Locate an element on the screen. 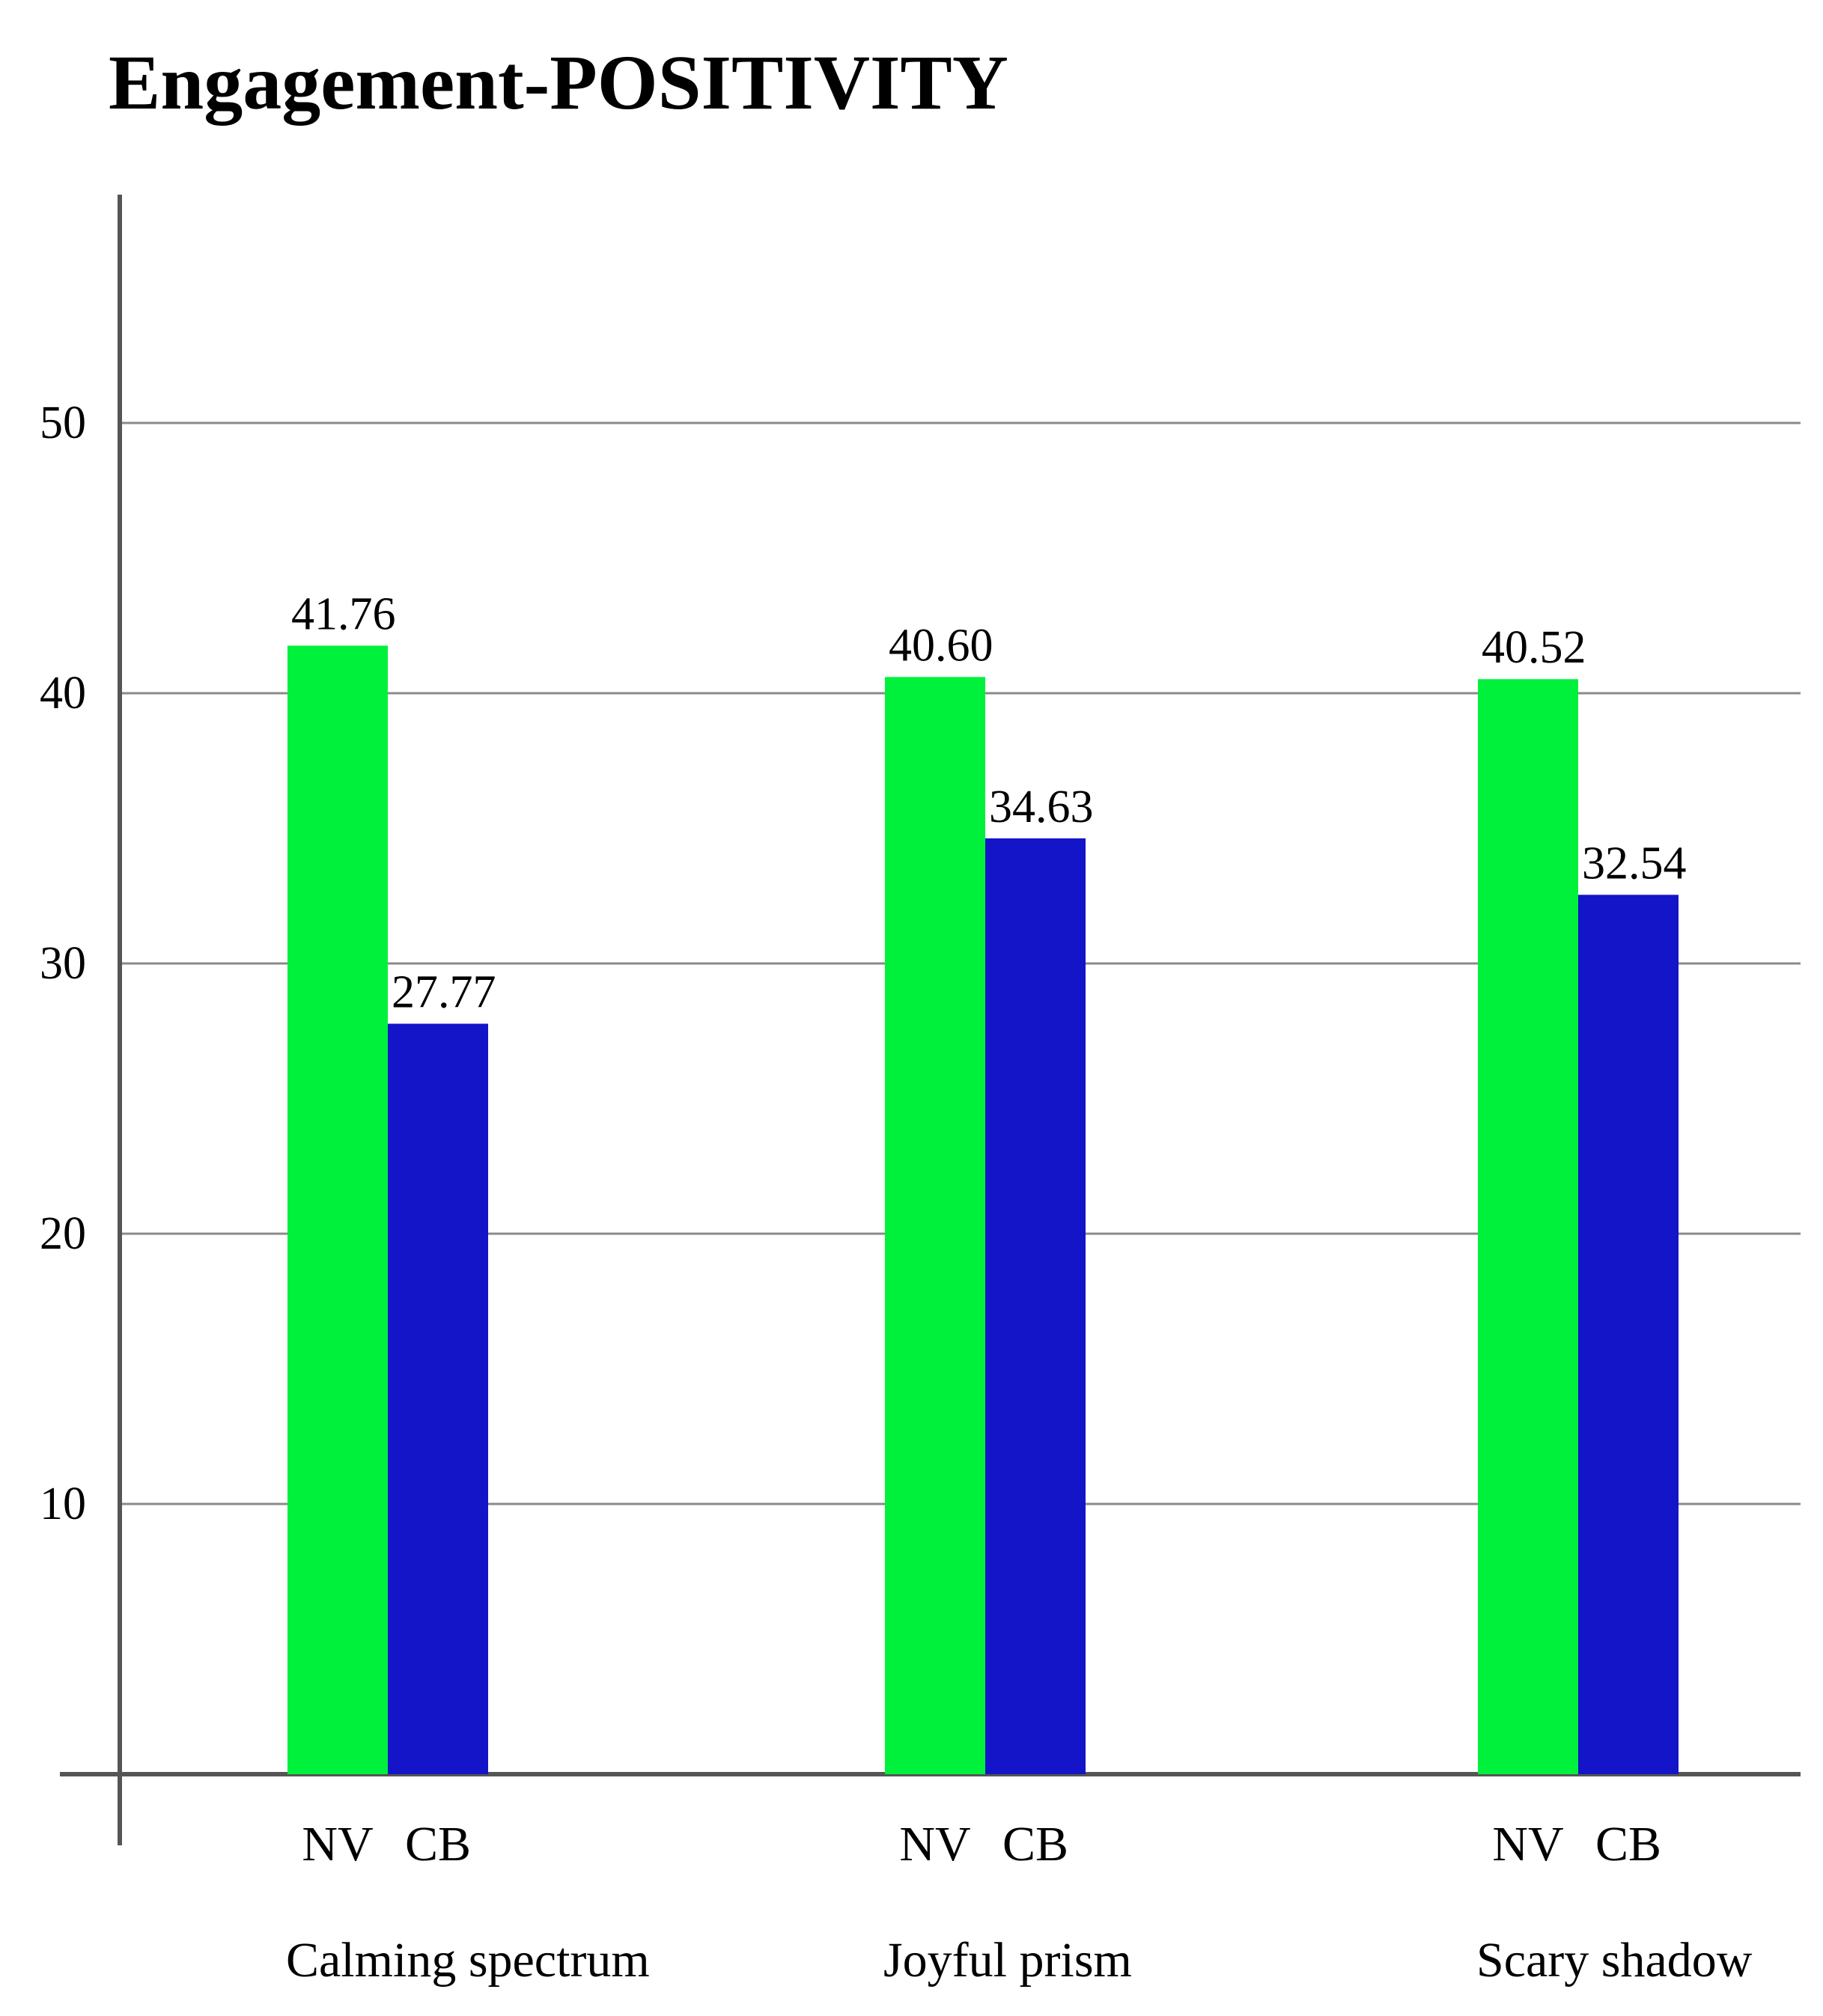 This screenshot has height=2016, width=1823. y-tick-label: 40 is located at coordinates (63, 693).